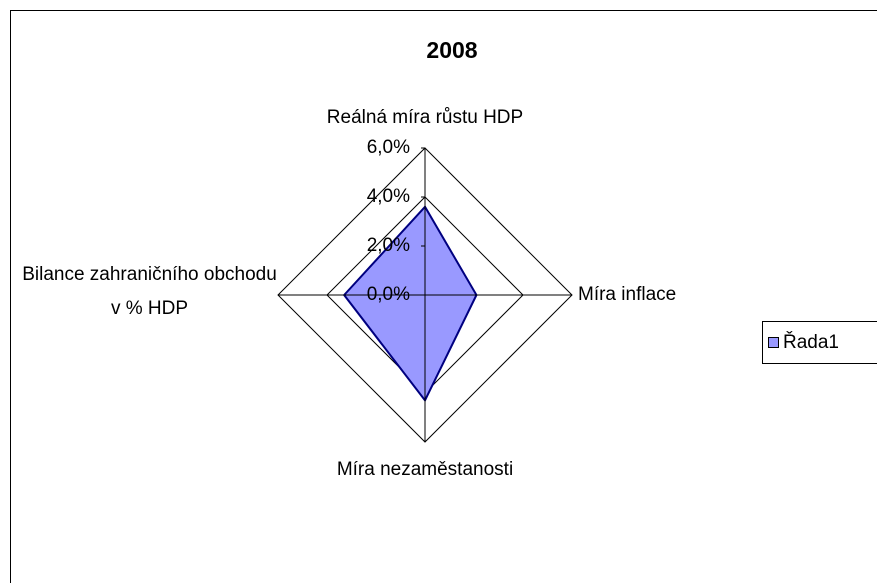 Image resolution: width=877 pixels, height=583 pixels. What do you see at coordinates (811, 342) in the screenshot?
I see `legend-label: Řada1` at bounding box center [811, 342].